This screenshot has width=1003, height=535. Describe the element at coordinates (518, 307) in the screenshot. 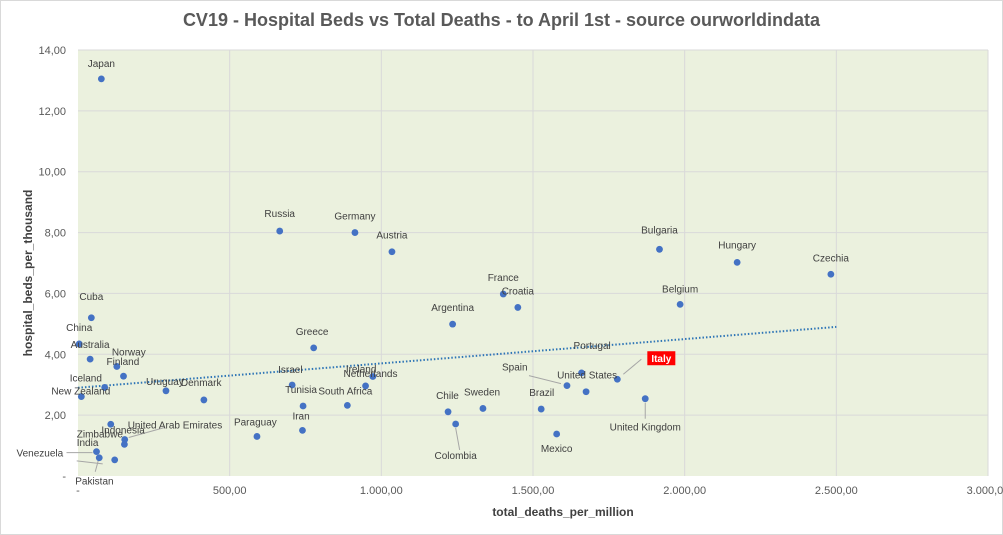

I see `point-croatia` at that location.